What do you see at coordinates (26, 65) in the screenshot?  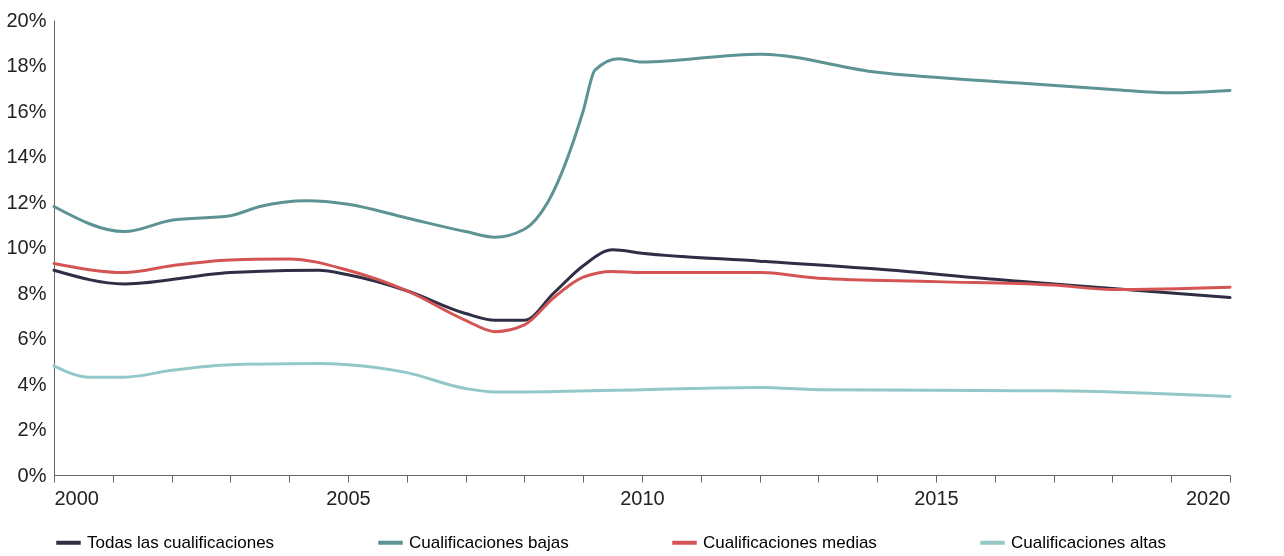 I see `y-tick-label: 18%` at bounding box center [26, 65].